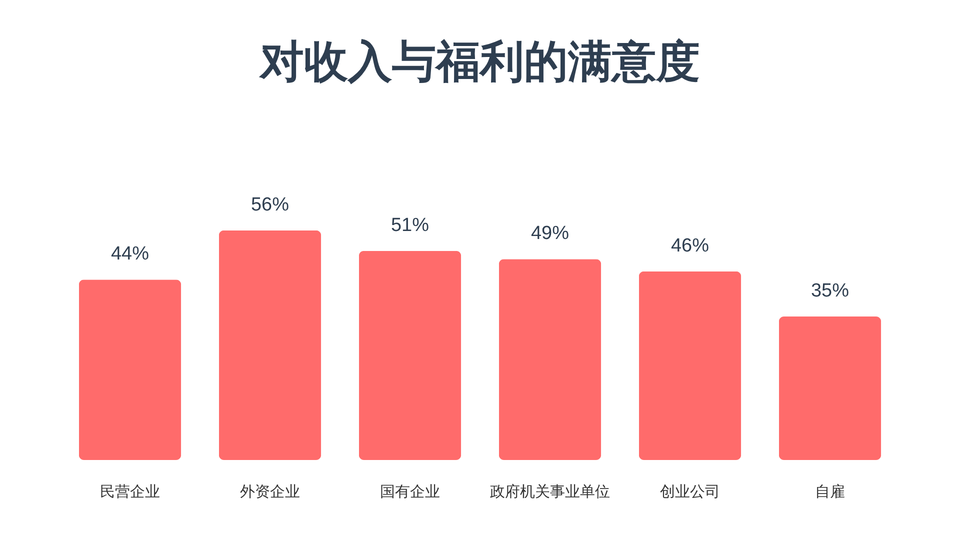  I want to click on chart-title: 对收入与福利的满意度, so click(479, 61).